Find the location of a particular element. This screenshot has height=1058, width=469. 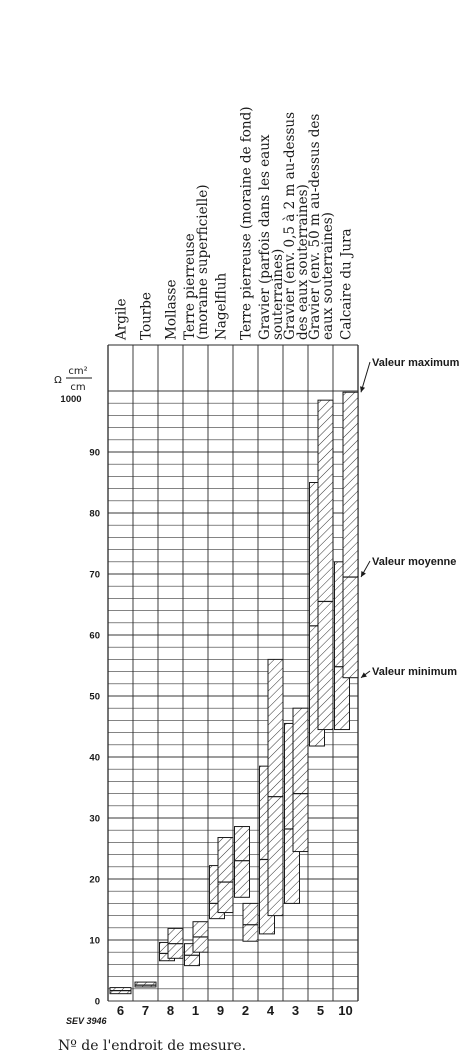

annotation-max: Valeur maximum is located at coordinates (416, 363).